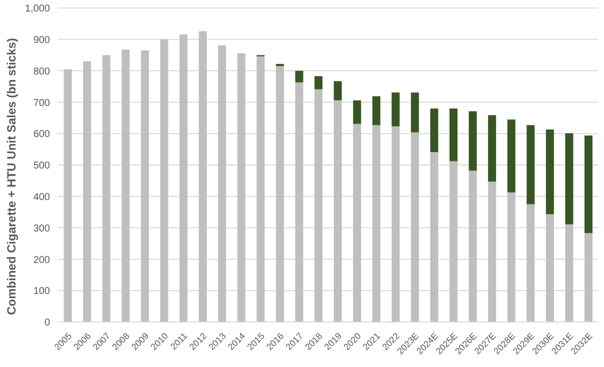 This screenshot has width=604, height=367. What do you see at coordinates (47, 323) in the screenshot?
I see `y-tick-label: 0` at bounding box center [47, 323].